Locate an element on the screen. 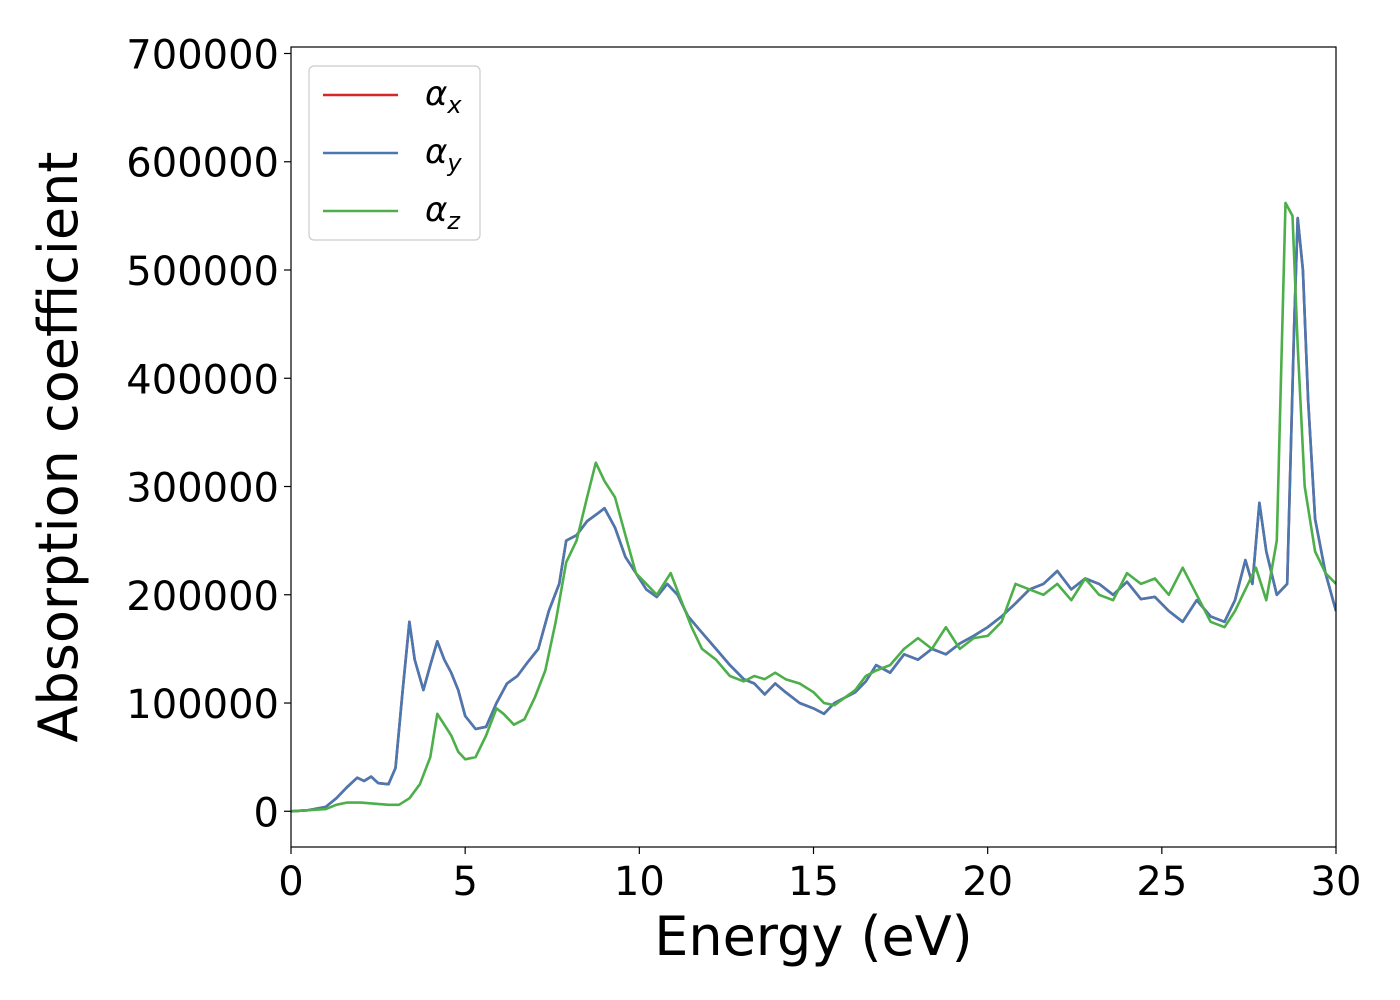 The image size is (1400, 1000). x-tick-label: 0 is located at coordinates (290, 882).